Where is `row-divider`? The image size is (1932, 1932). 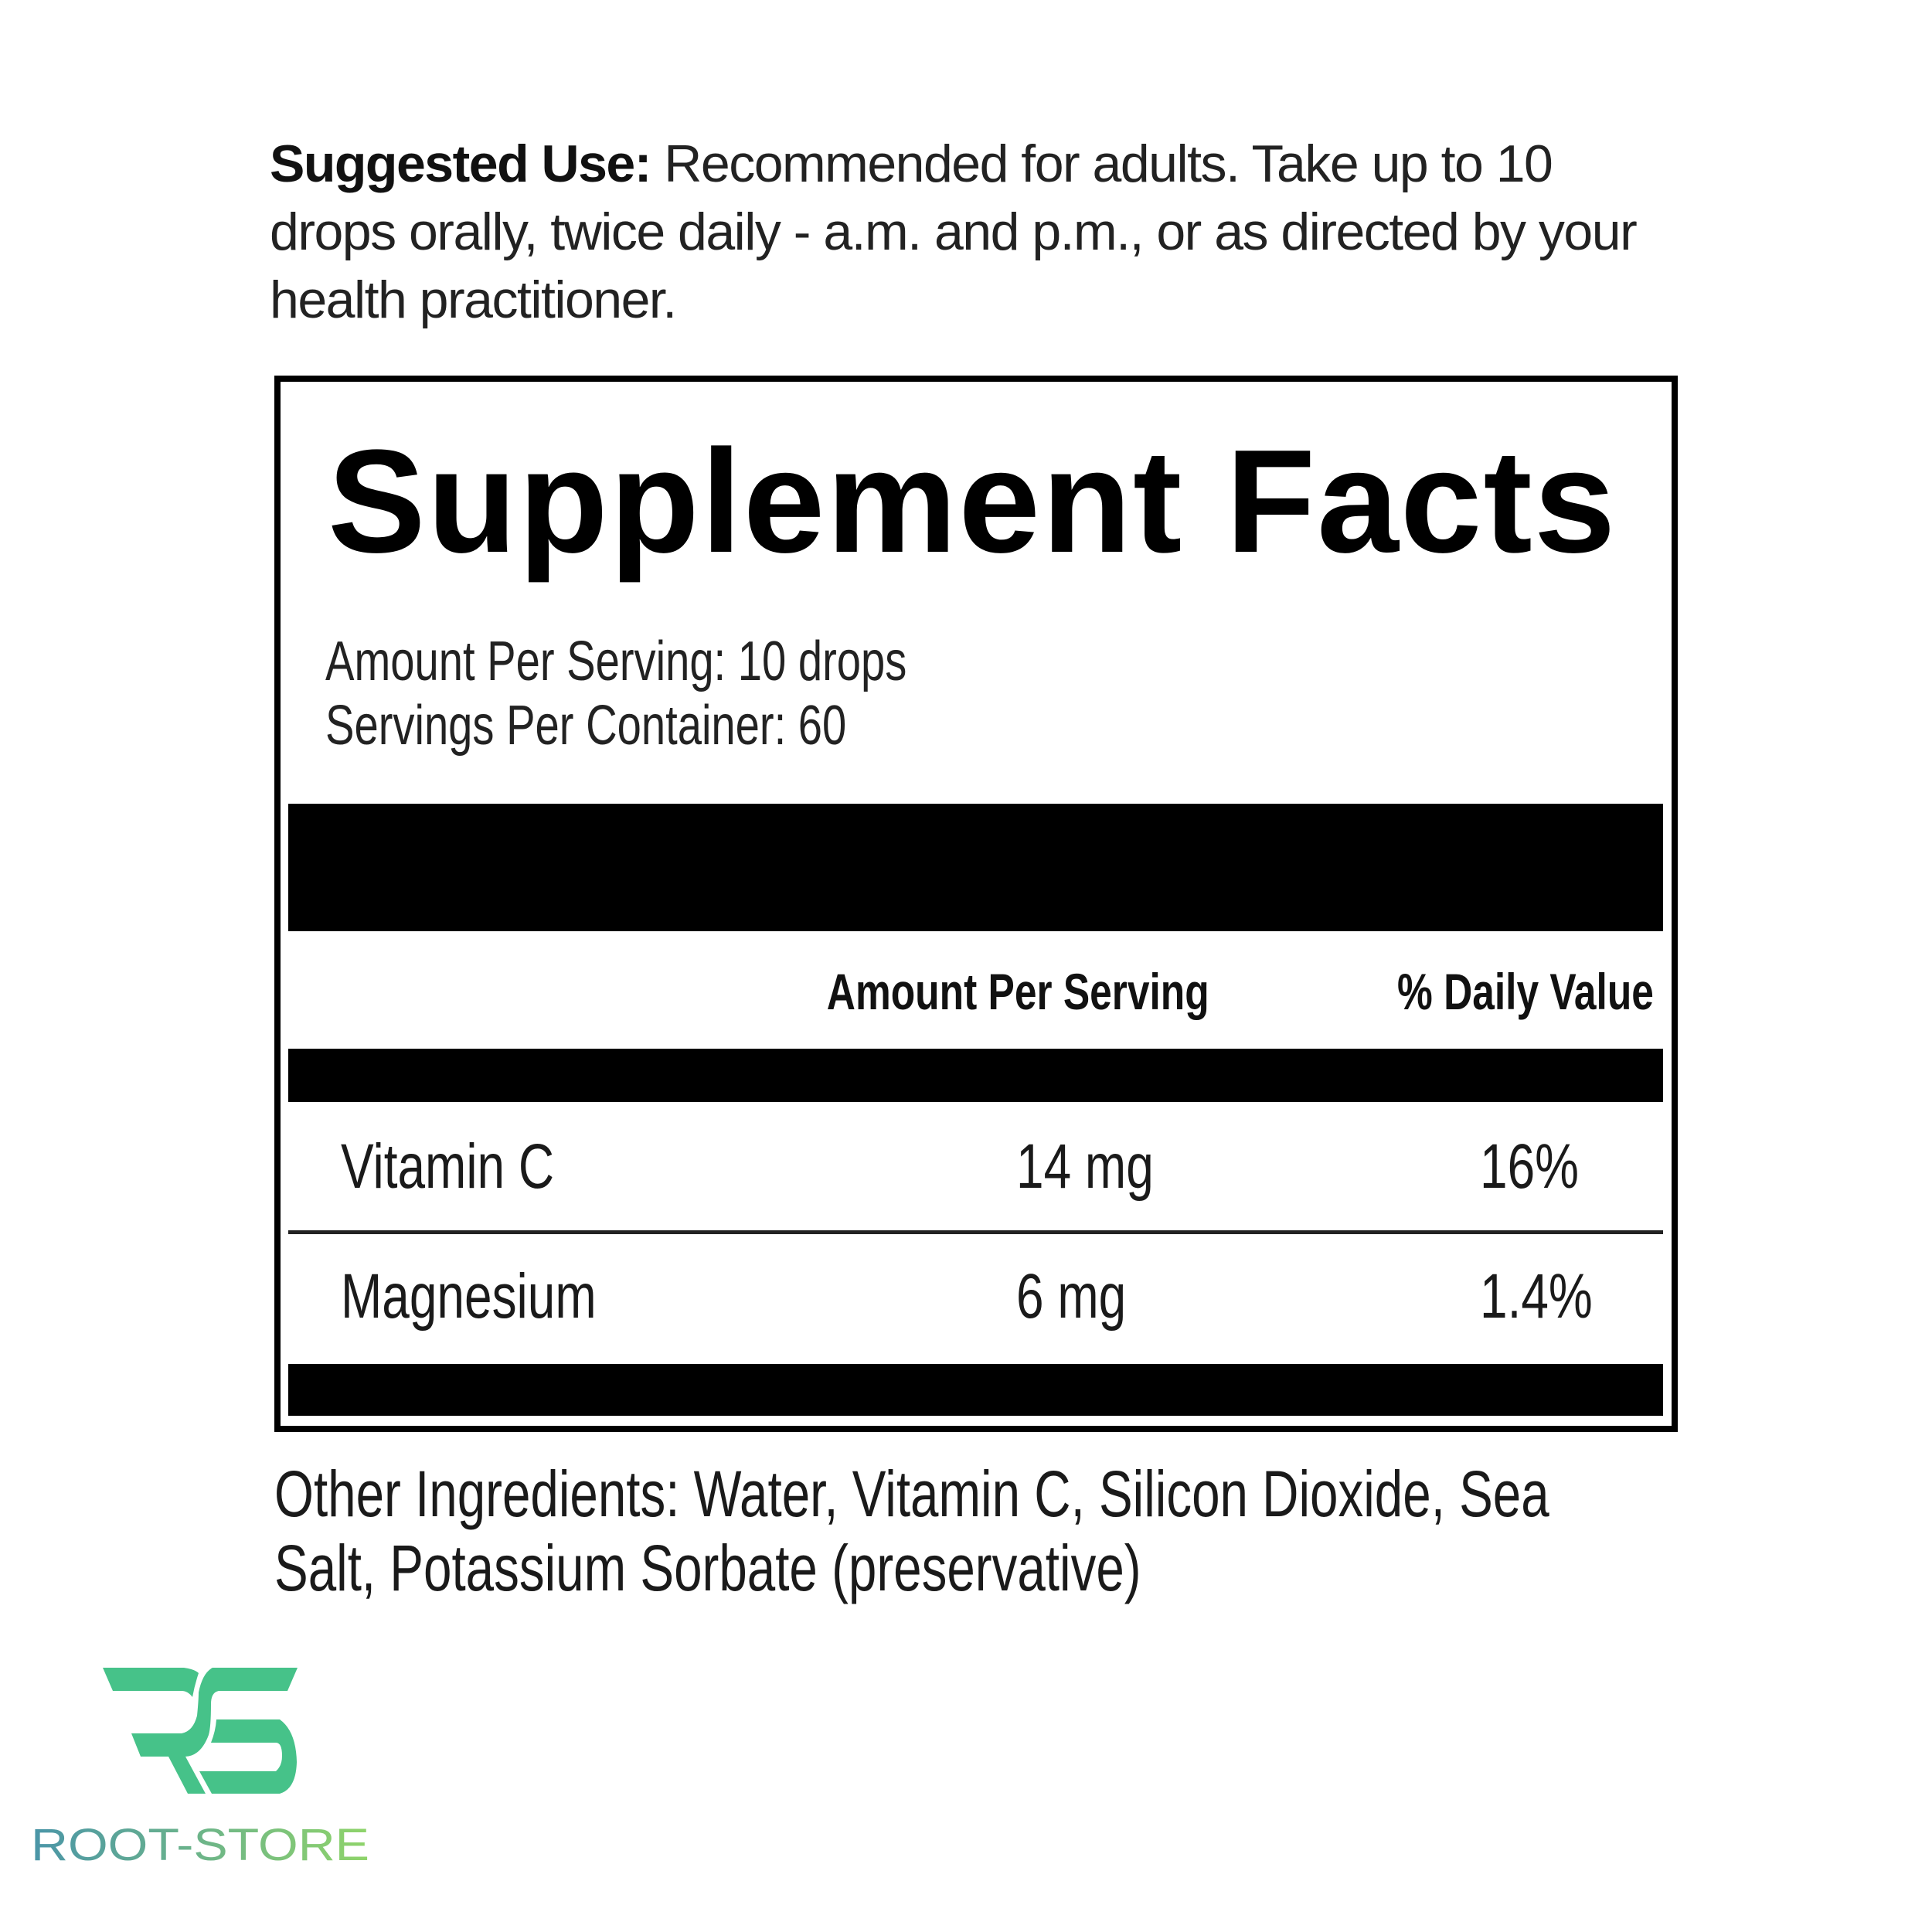 row-divider is located at coordinates (976, 1232).